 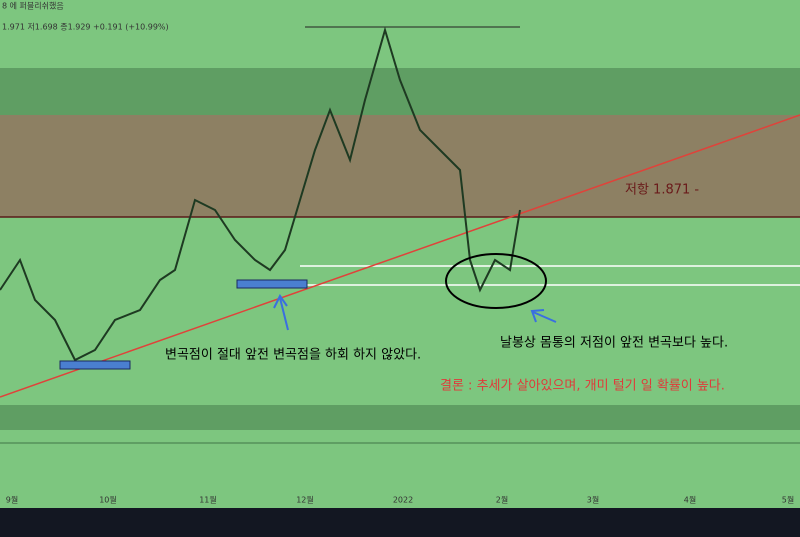 What do you see at coordinates (496, 281) in the screenshot?
I see `highlight-ellipse` at bounding box center [496, 281].